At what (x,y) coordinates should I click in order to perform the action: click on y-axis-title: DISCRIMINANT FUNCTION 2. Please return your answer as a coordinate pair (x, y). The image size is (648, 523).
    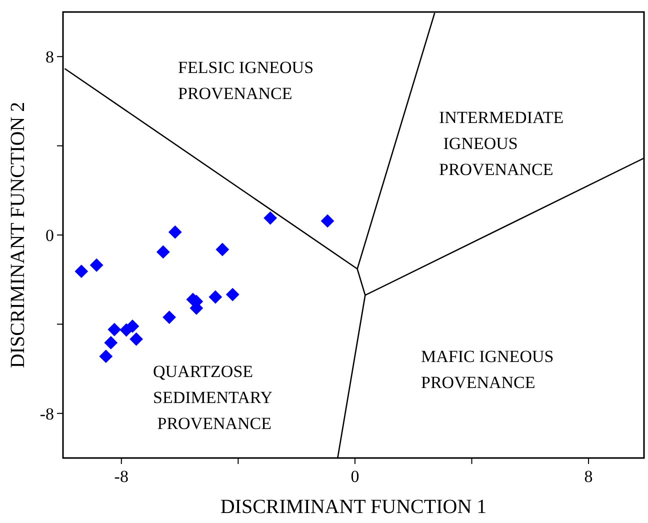
    Looking at the image, I should click on (18, 235).